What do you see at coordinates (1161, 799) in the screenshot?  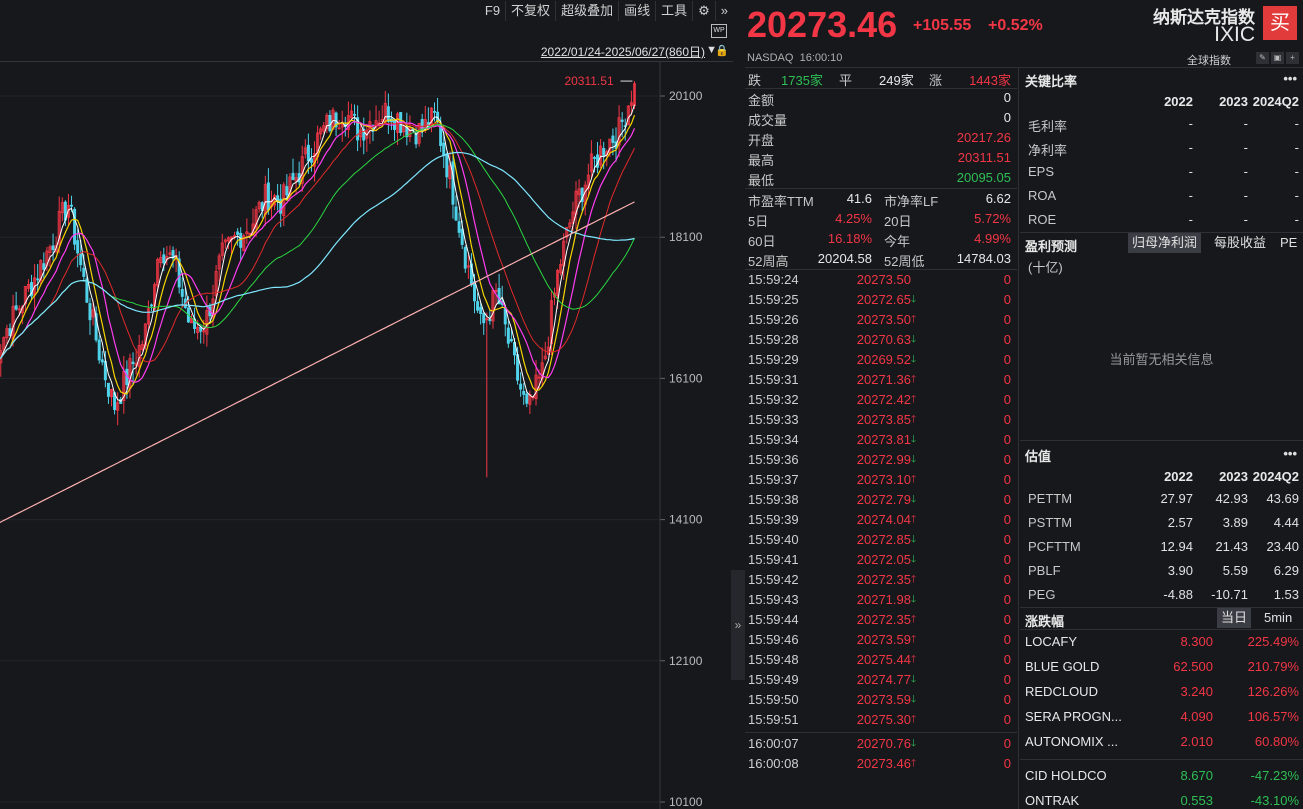 I see `mover-row: ONTRAK 0.553 -43.10%` at bounding box center [1161, 799].